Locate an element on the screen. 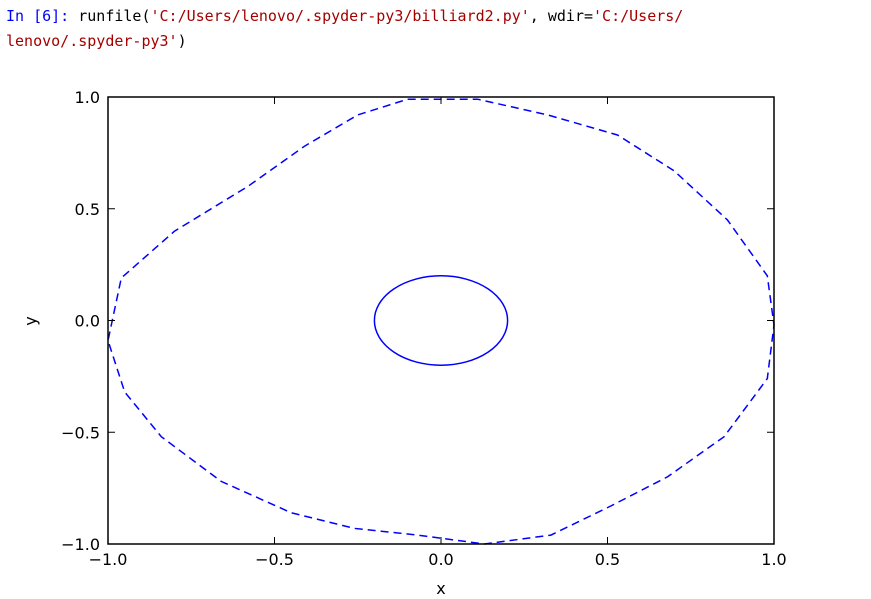  y-axis-label: y is located at coordinates (30, 320).